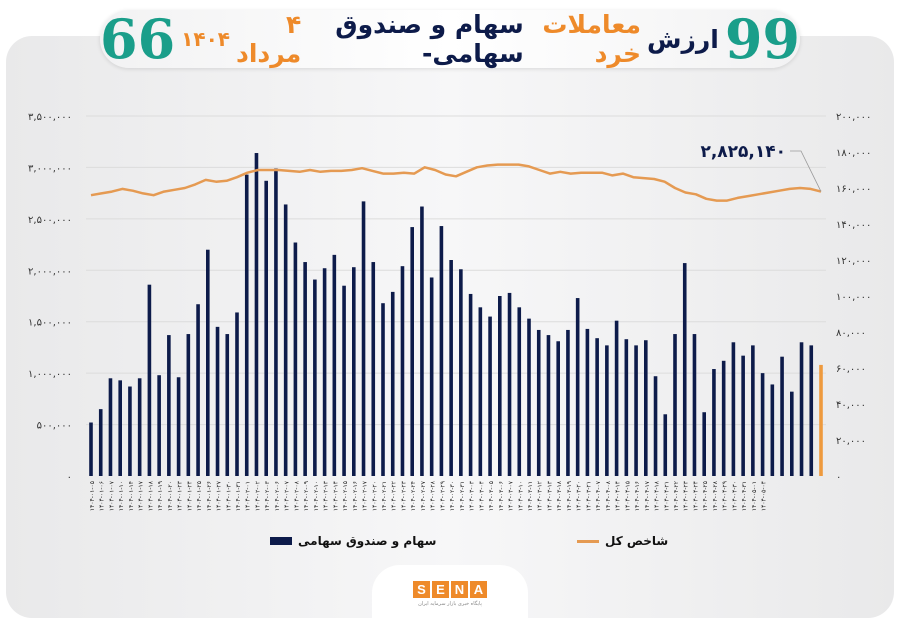 Image resolution: width=900 pixels, height=623 pixels. What do you see at coordinates (326, 495) in the screenshot?
I see `x-tick-label: ۱۴۰۴-۰۲-۱۳` at bounding box center [326, 495].